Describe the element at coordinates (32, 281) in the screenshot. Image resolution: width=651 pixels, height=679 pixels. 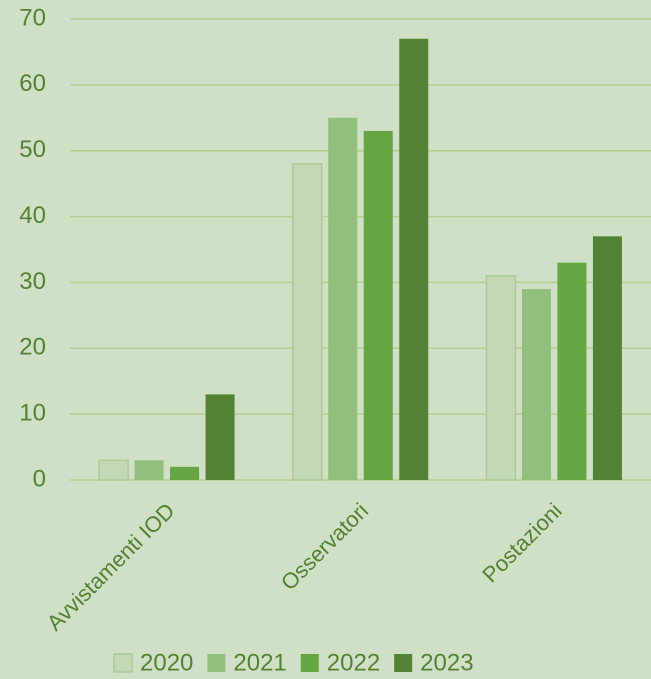
I see `y-tick-label: 30` at that location.